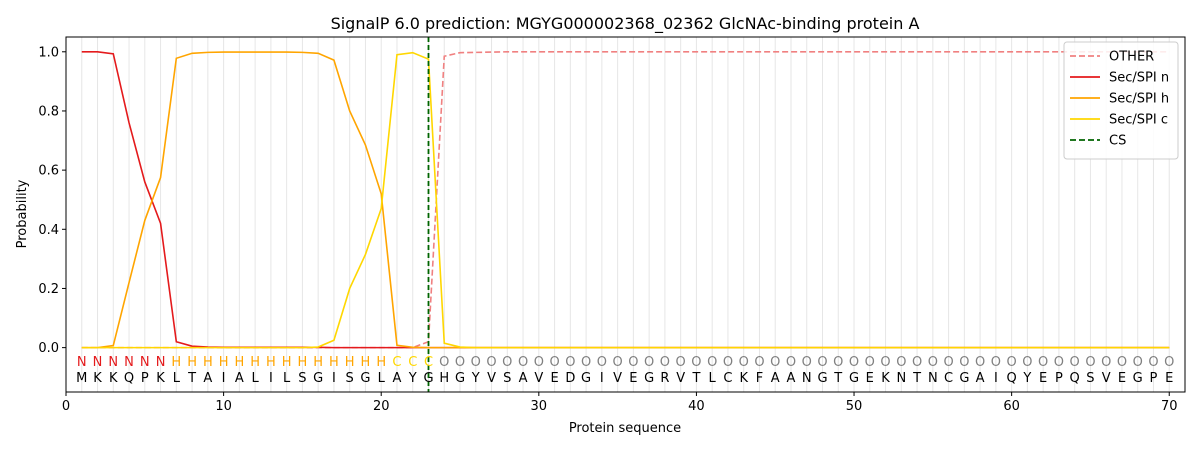  I want to click on x-tick-label: 40, so click(696, 406).